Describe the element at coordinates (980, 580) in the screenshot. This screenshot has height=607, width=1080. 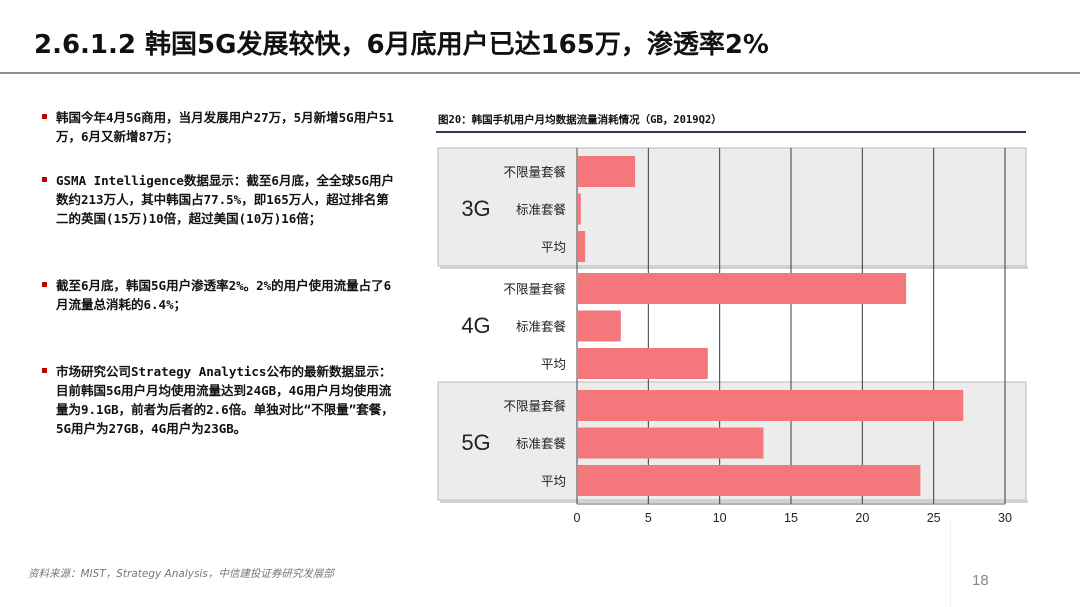
I see `page-number: 18` at that location.